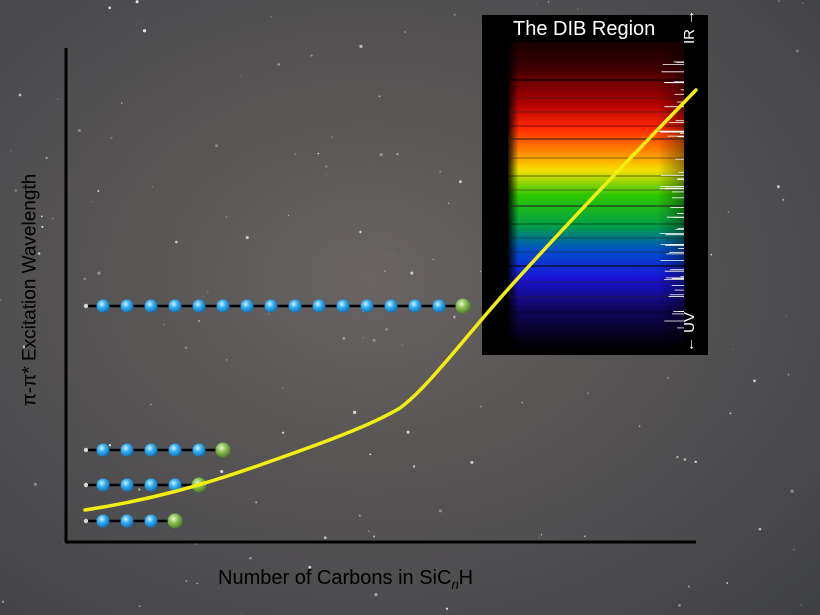  I want to click on sic4h-molecule, so click(145, 485).